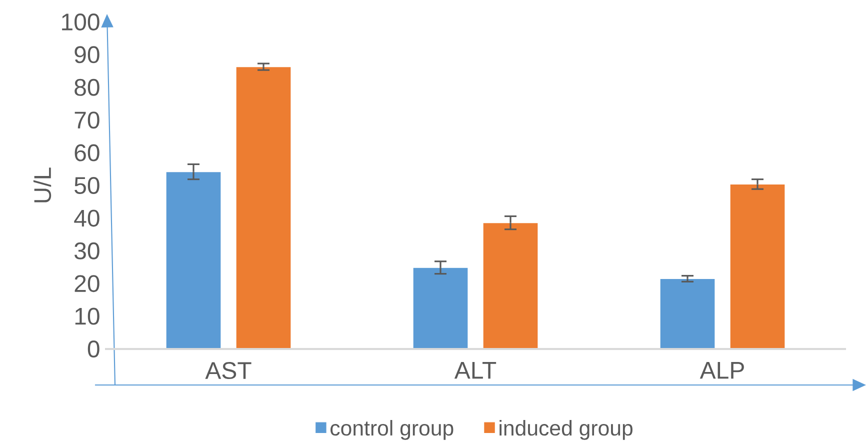  Describe the element at coordinates (566, 430) in the screenshot. I see `legend-label: induced group` at that location.